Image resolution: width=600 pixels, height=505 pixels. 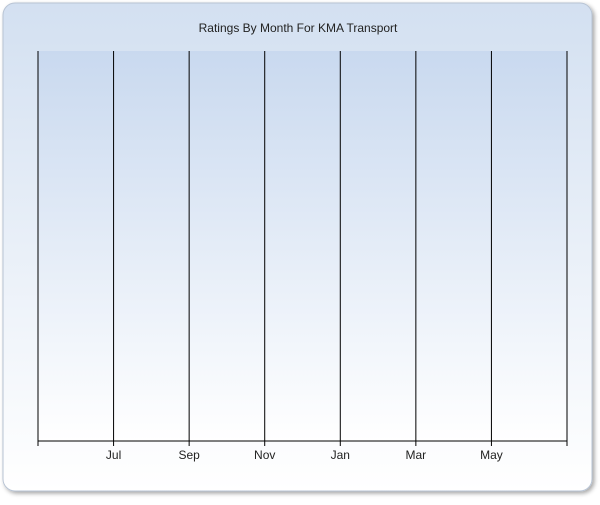 I want to click on x-tick-label: Sep, so click(x=189, y=455).